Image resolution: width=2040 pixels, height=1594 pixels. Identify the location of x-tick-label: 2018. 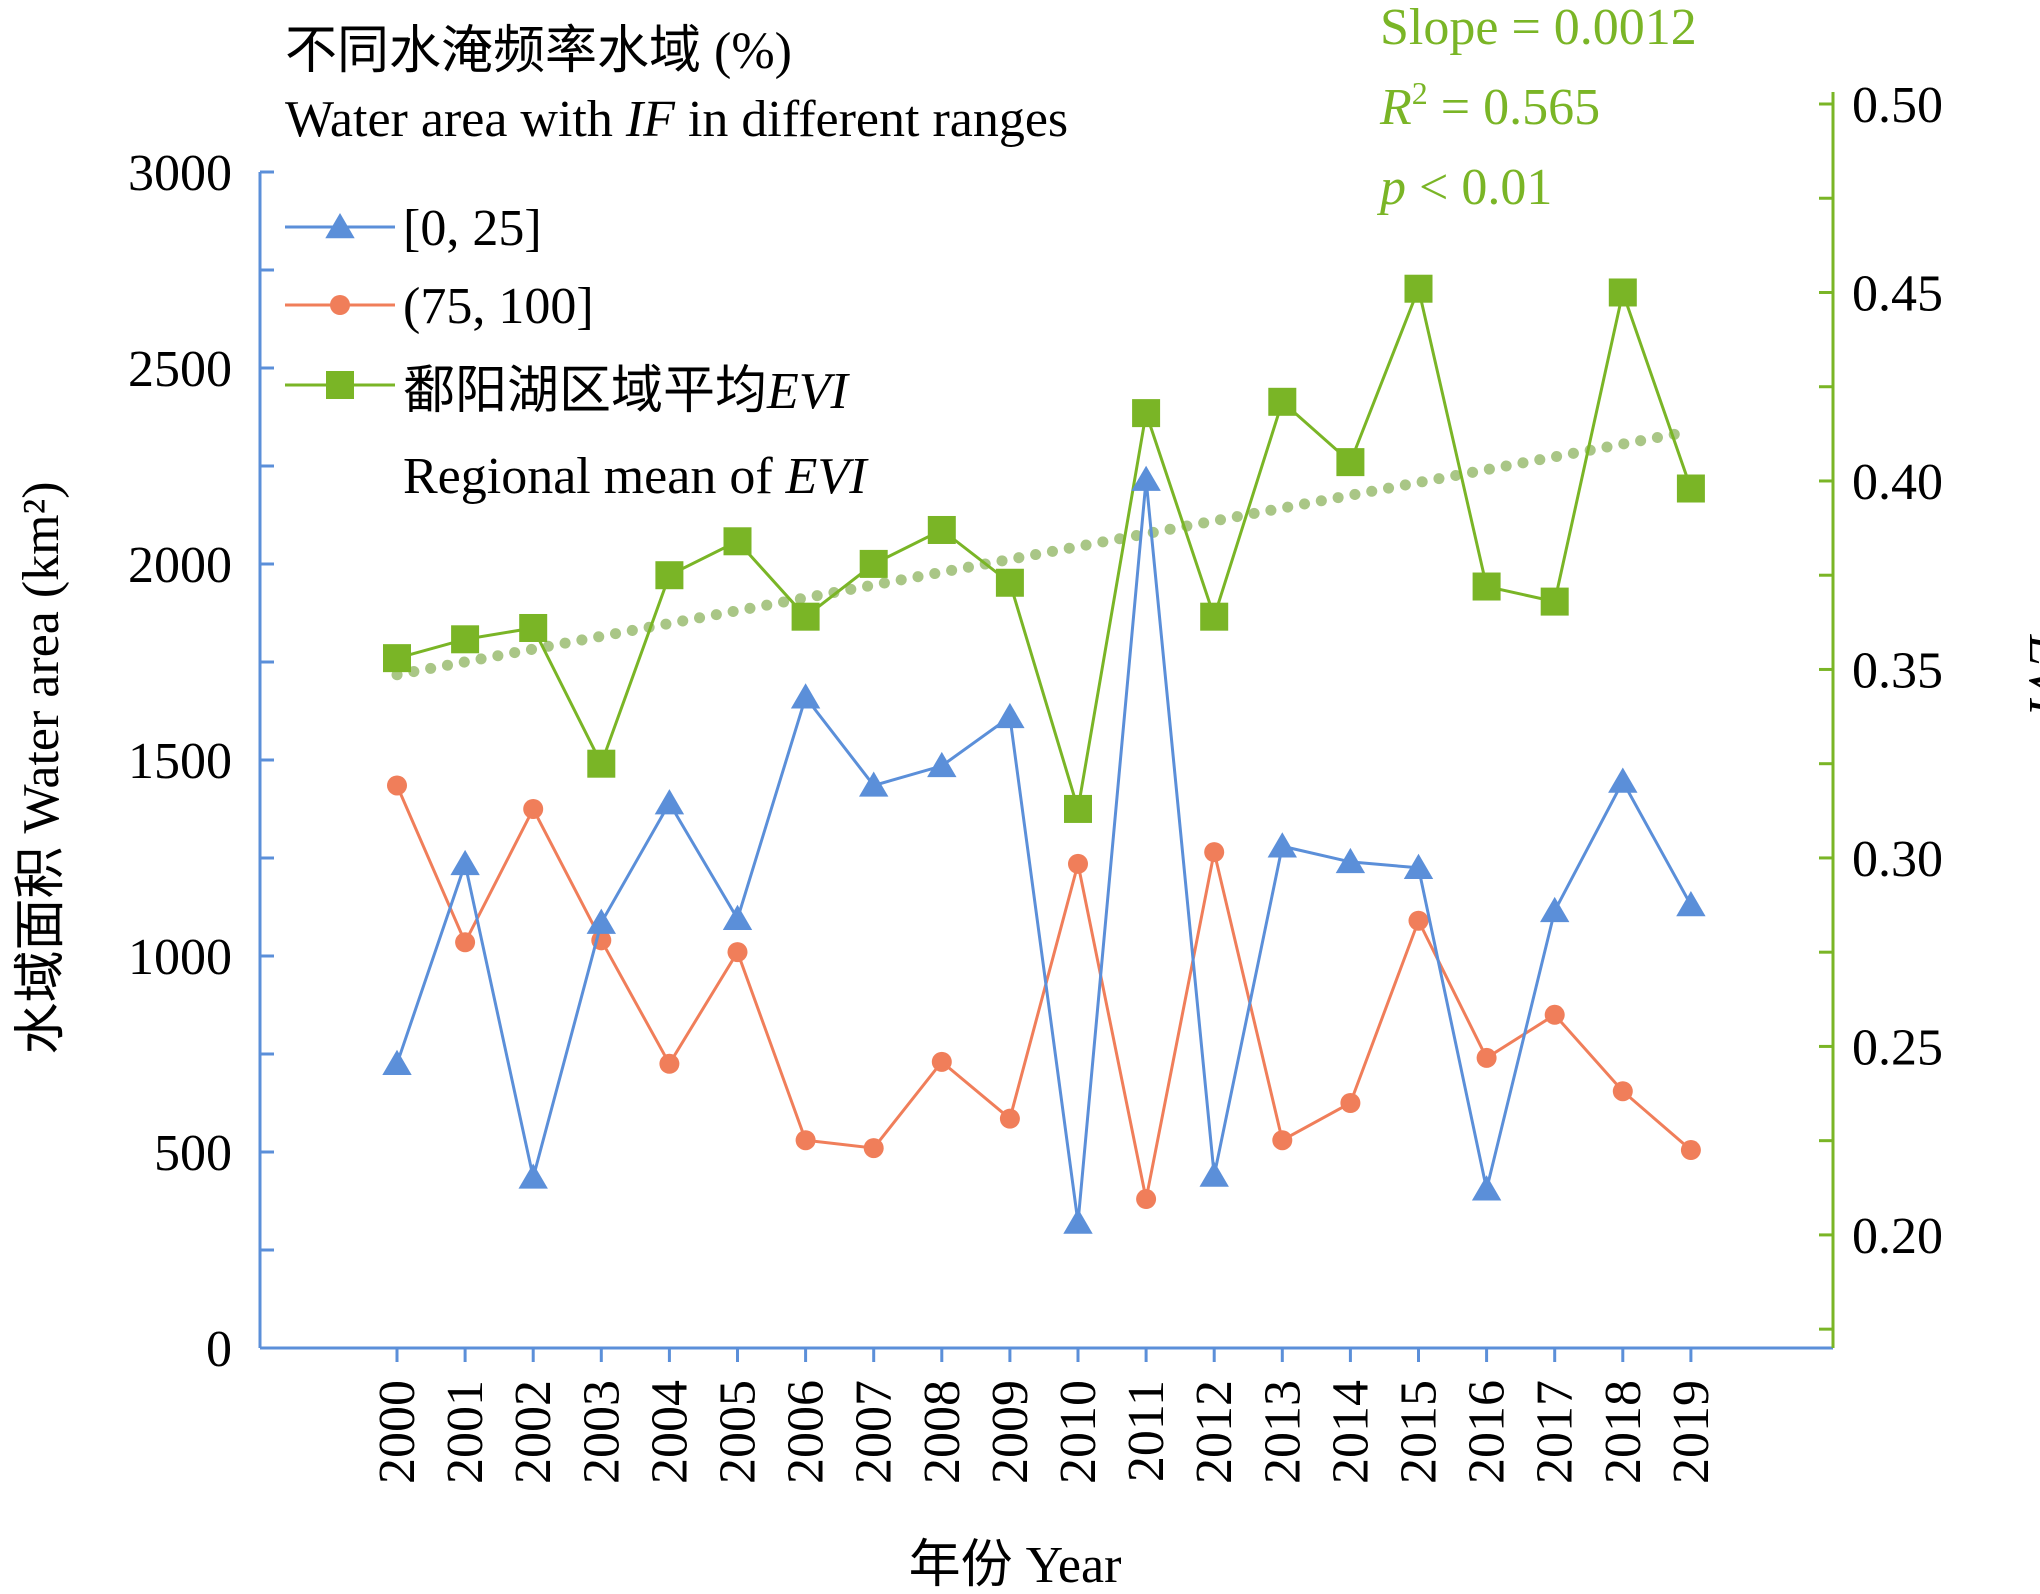
(1623, 1432).